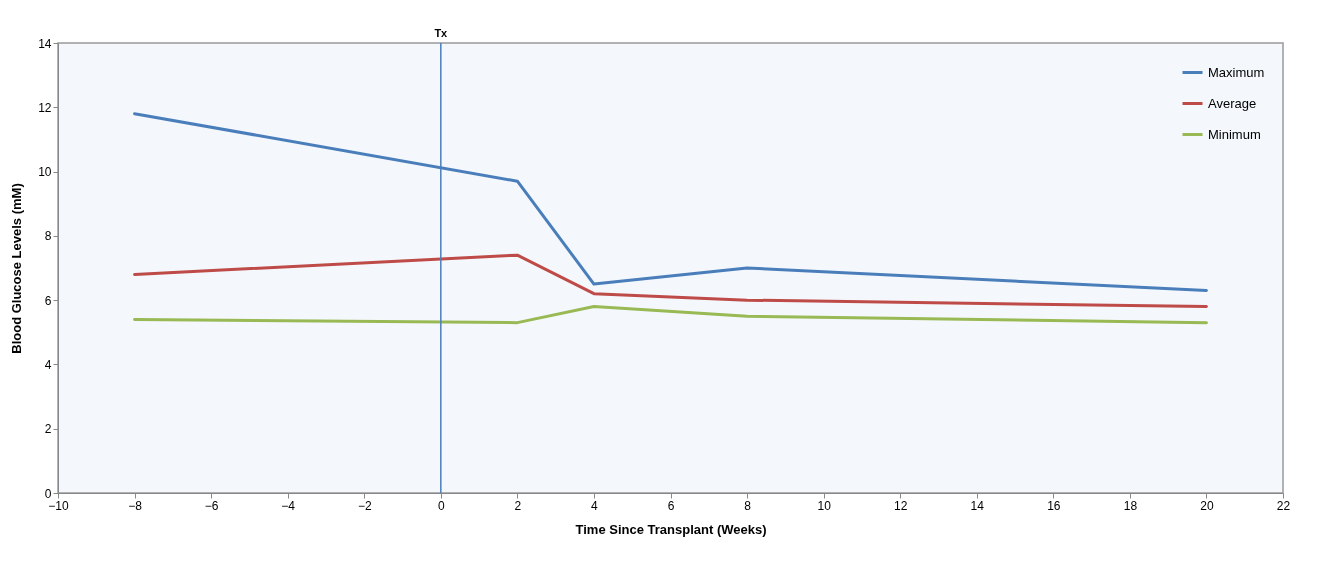 The width and height of the screenshot is (1344, 567). I want to click on legend-label: Maximum, so click(1236, 72).